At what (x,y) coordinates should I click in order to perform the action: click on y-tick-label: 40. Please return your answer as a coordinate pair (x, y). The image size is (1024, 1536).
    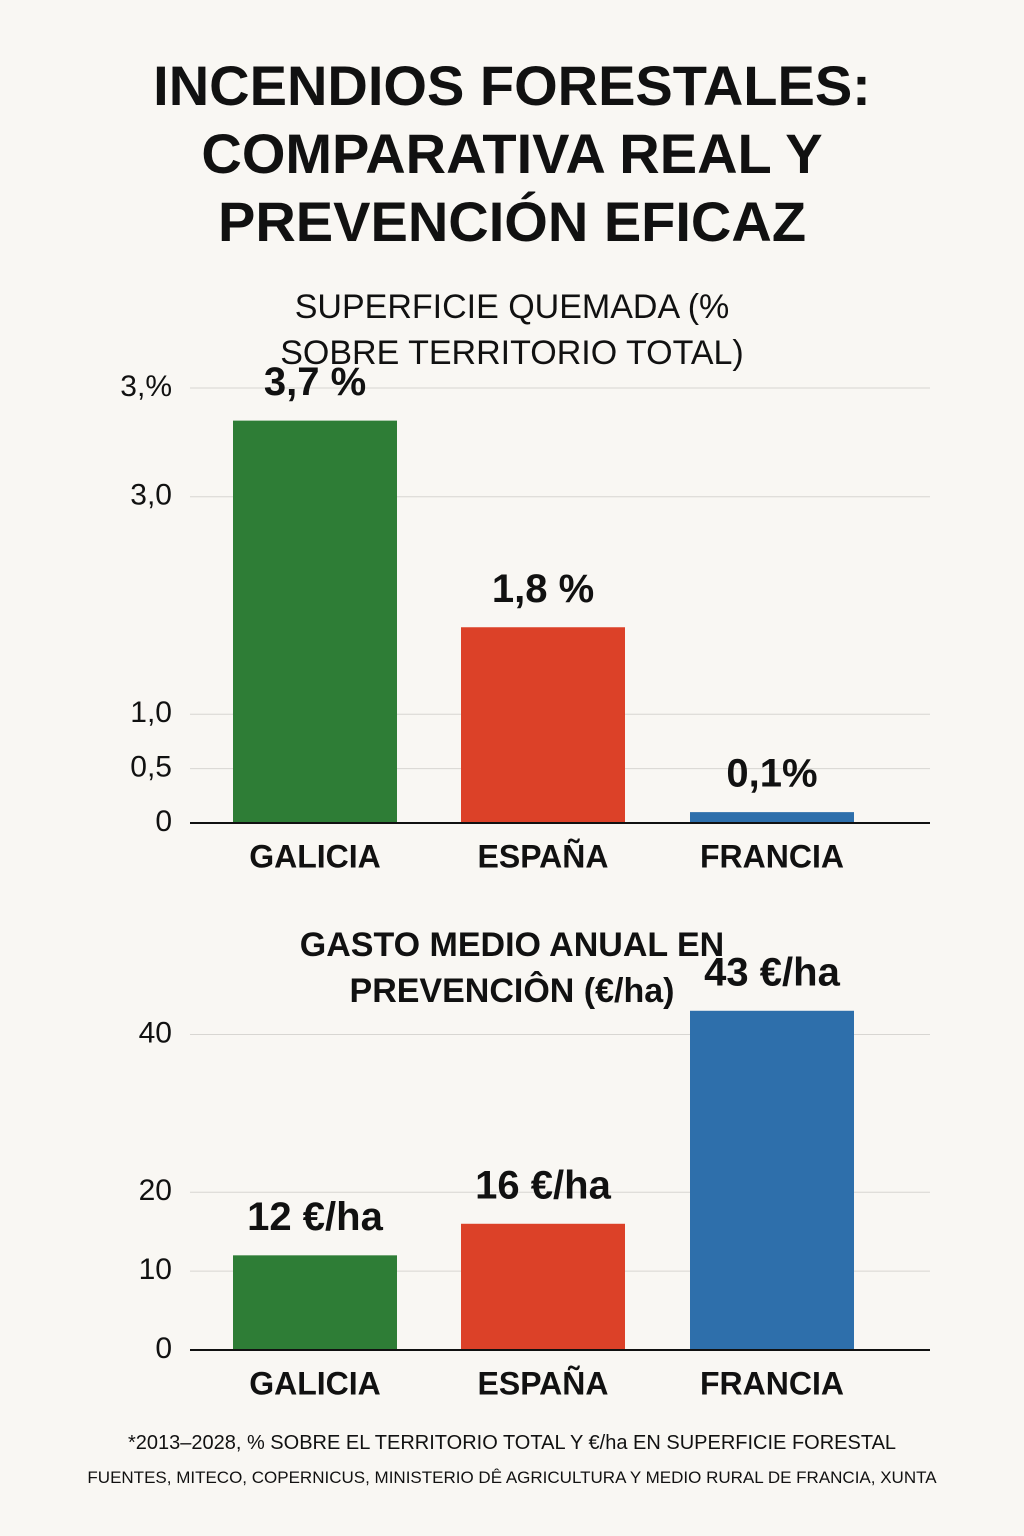
    Looking at the image, I should click on (155, 1032).